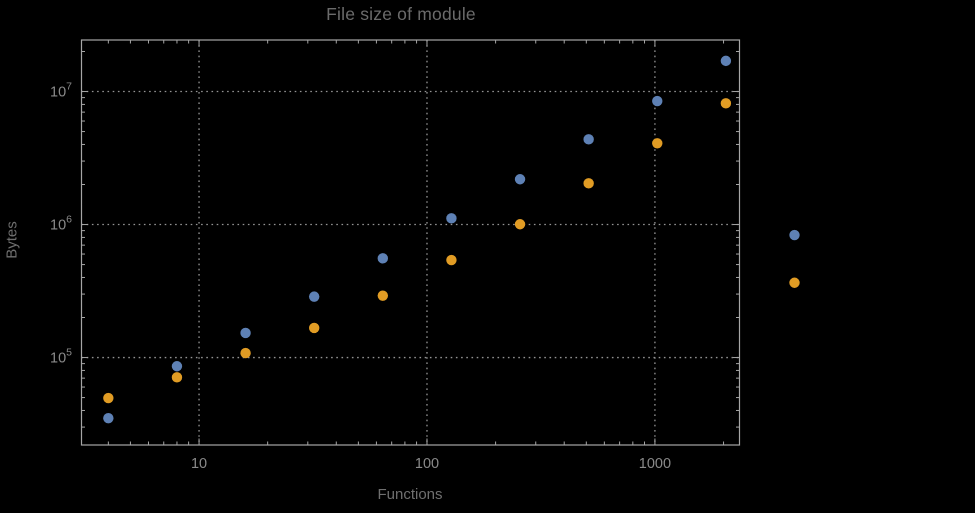 Image resolution: width=975 pixels, height=513 pixels. Describe the element at coordinates (12, 240) in the screenshot. I see `y-axis-label: Bytes` at that location.